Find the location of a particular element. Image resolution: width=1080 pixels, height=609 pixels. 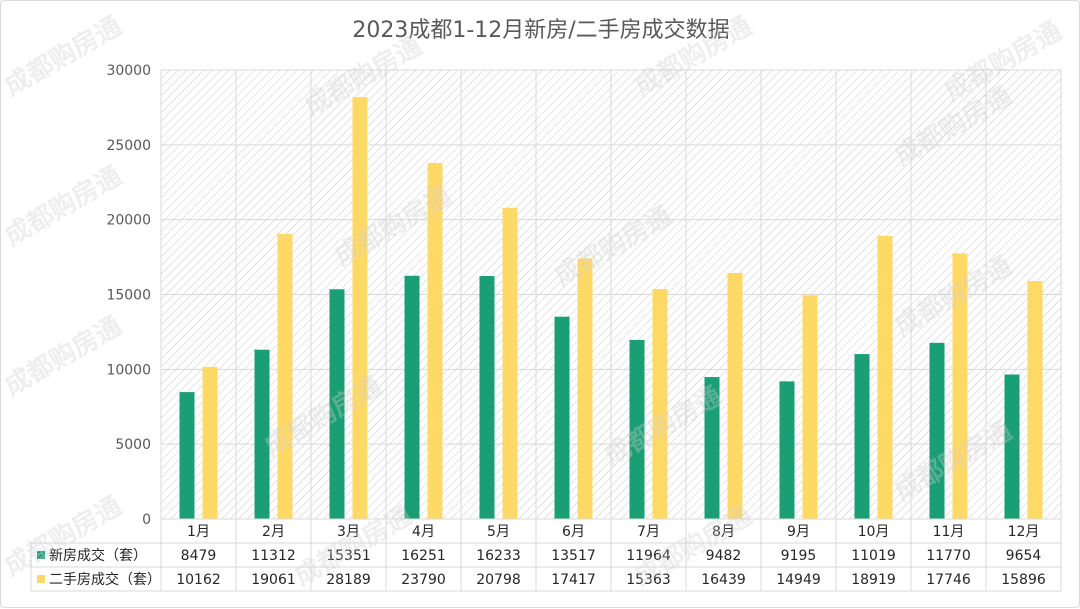

data-label: 20798 is located at coordinates (498, 580).